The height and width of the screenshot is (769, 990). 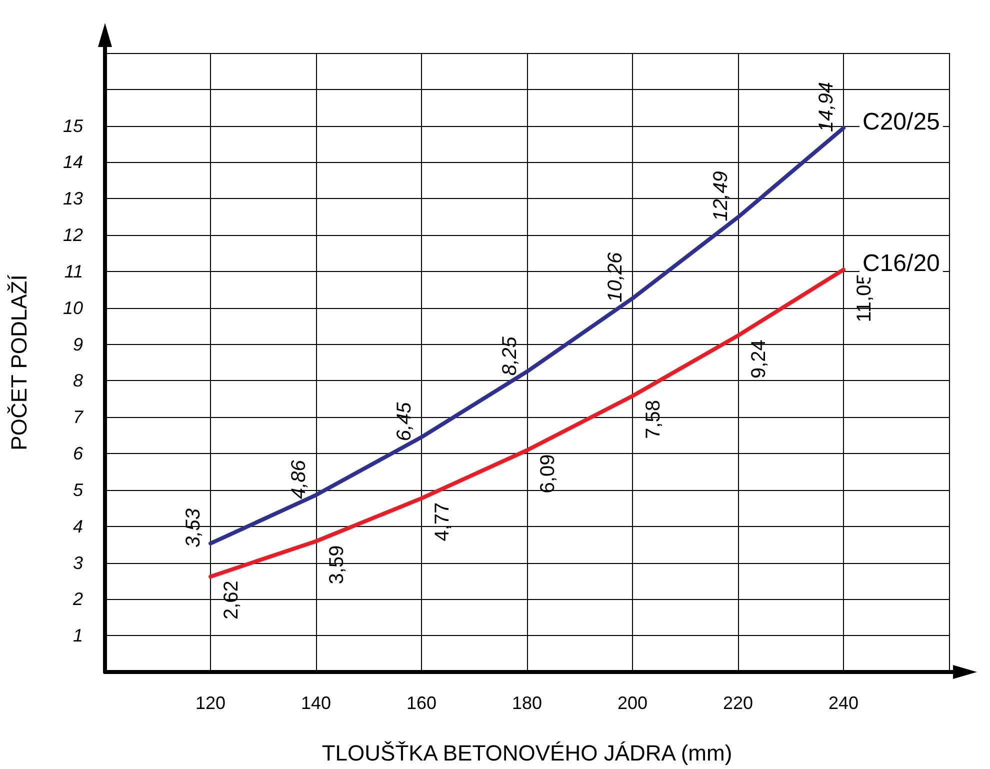 I want to click on y-tick-label: 7, so click(x=78, y=417).